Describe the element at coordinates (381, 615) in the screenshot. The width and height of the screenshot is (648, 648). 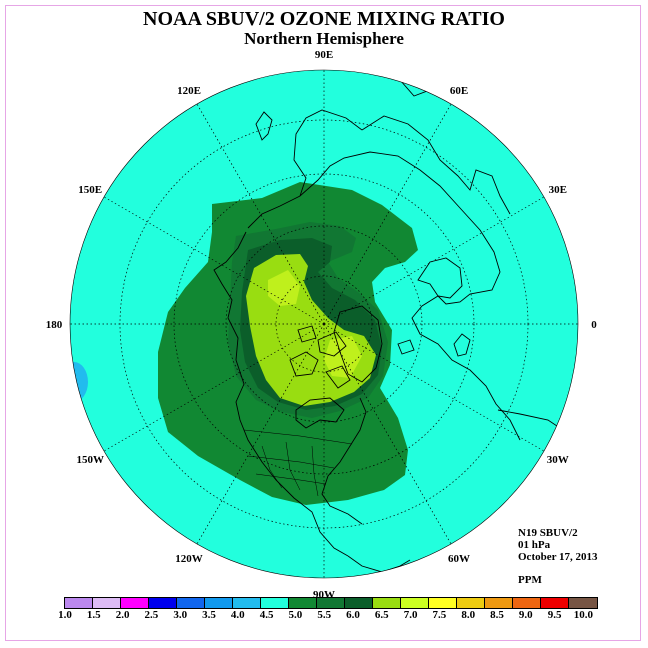
I see `colorbar-tick-label: 6.5` at that location.